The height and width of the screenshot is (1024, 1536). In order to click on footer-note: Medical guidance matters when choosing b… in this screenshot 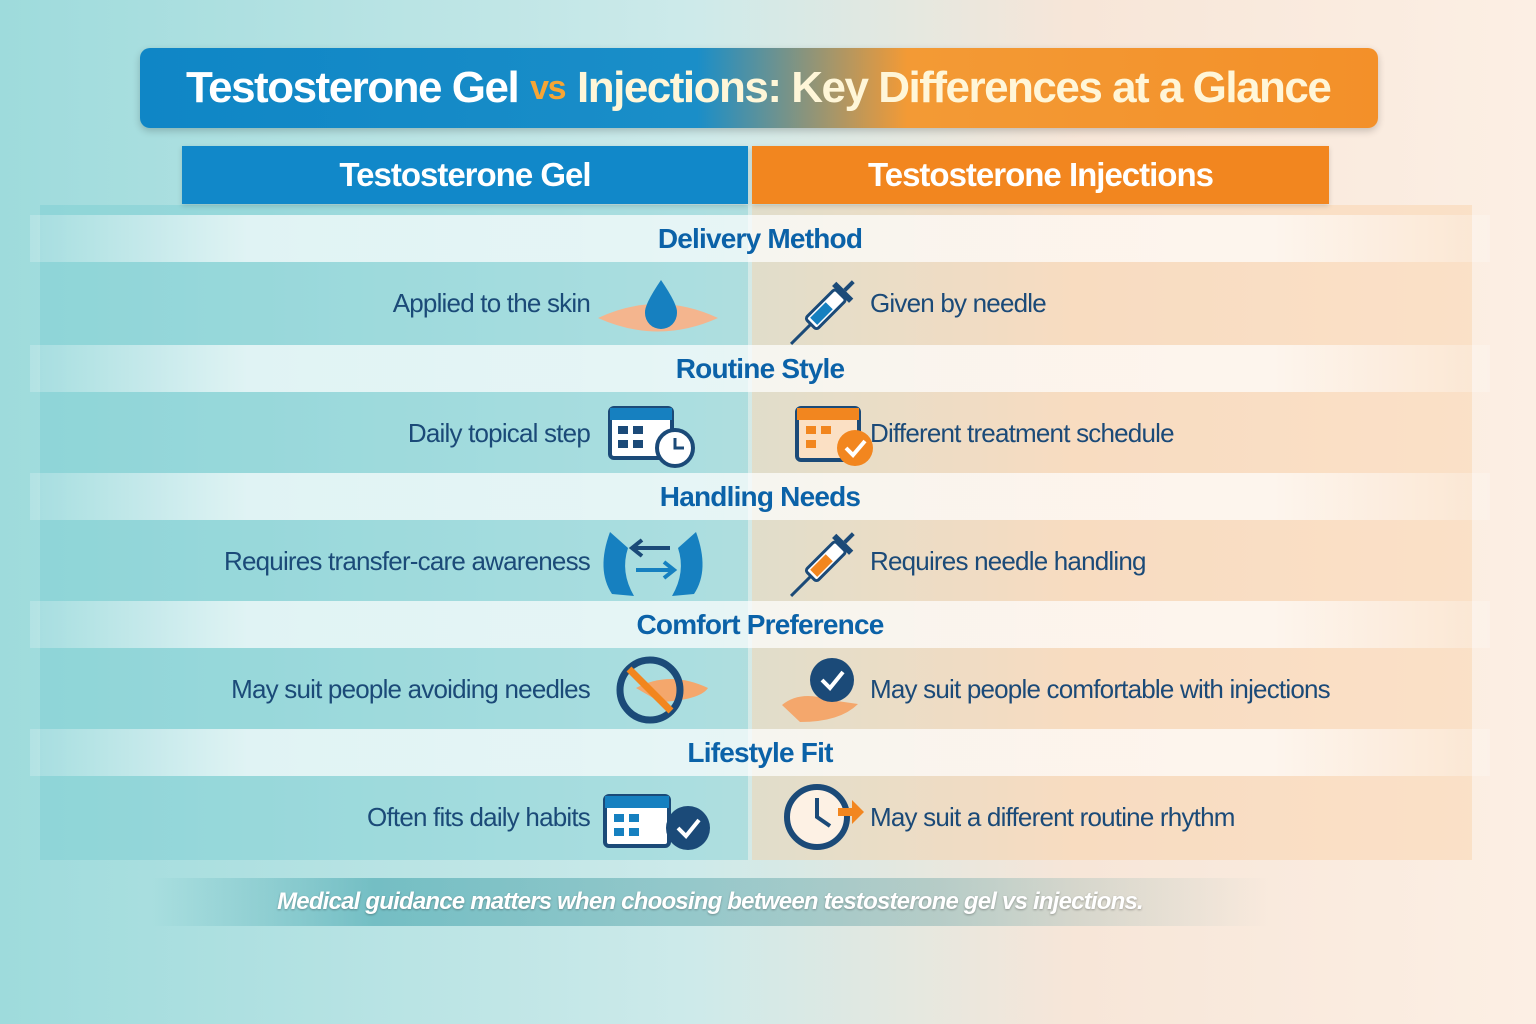, I will do `click(710, 902)`.